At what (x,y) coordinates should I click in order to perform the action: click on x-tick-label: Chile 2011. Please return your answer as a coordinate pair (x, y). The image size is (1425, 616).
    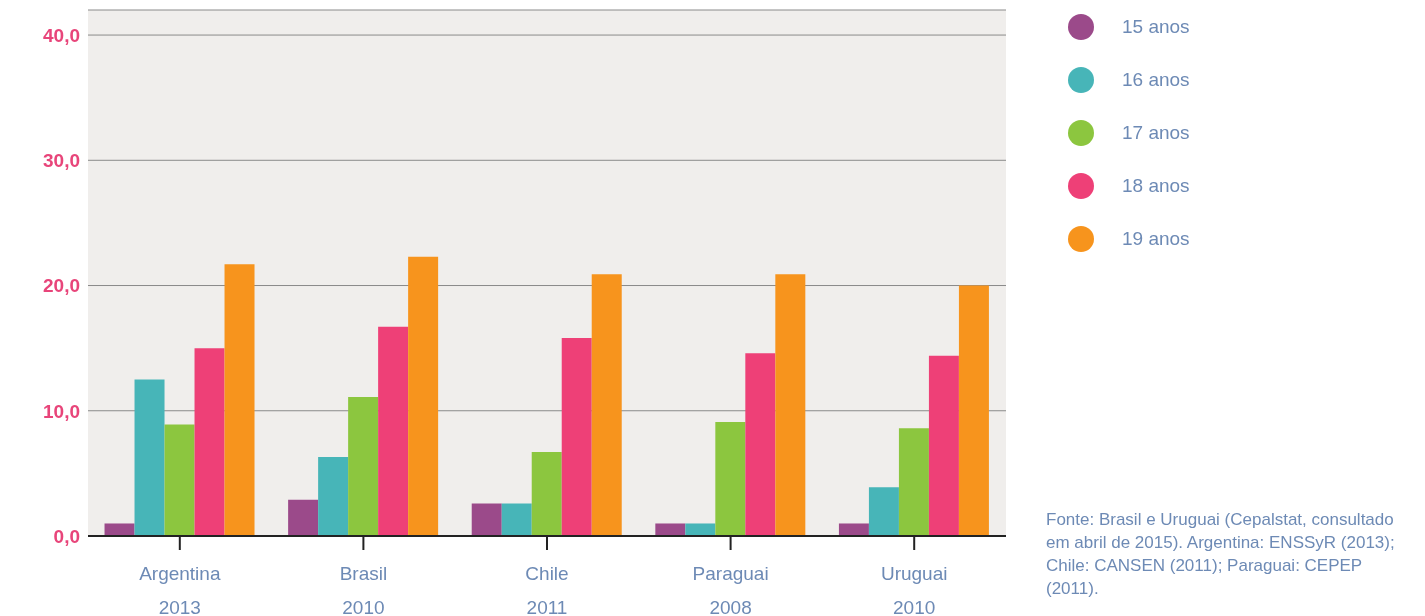
    Looking at the image, I should click on (547, 589).